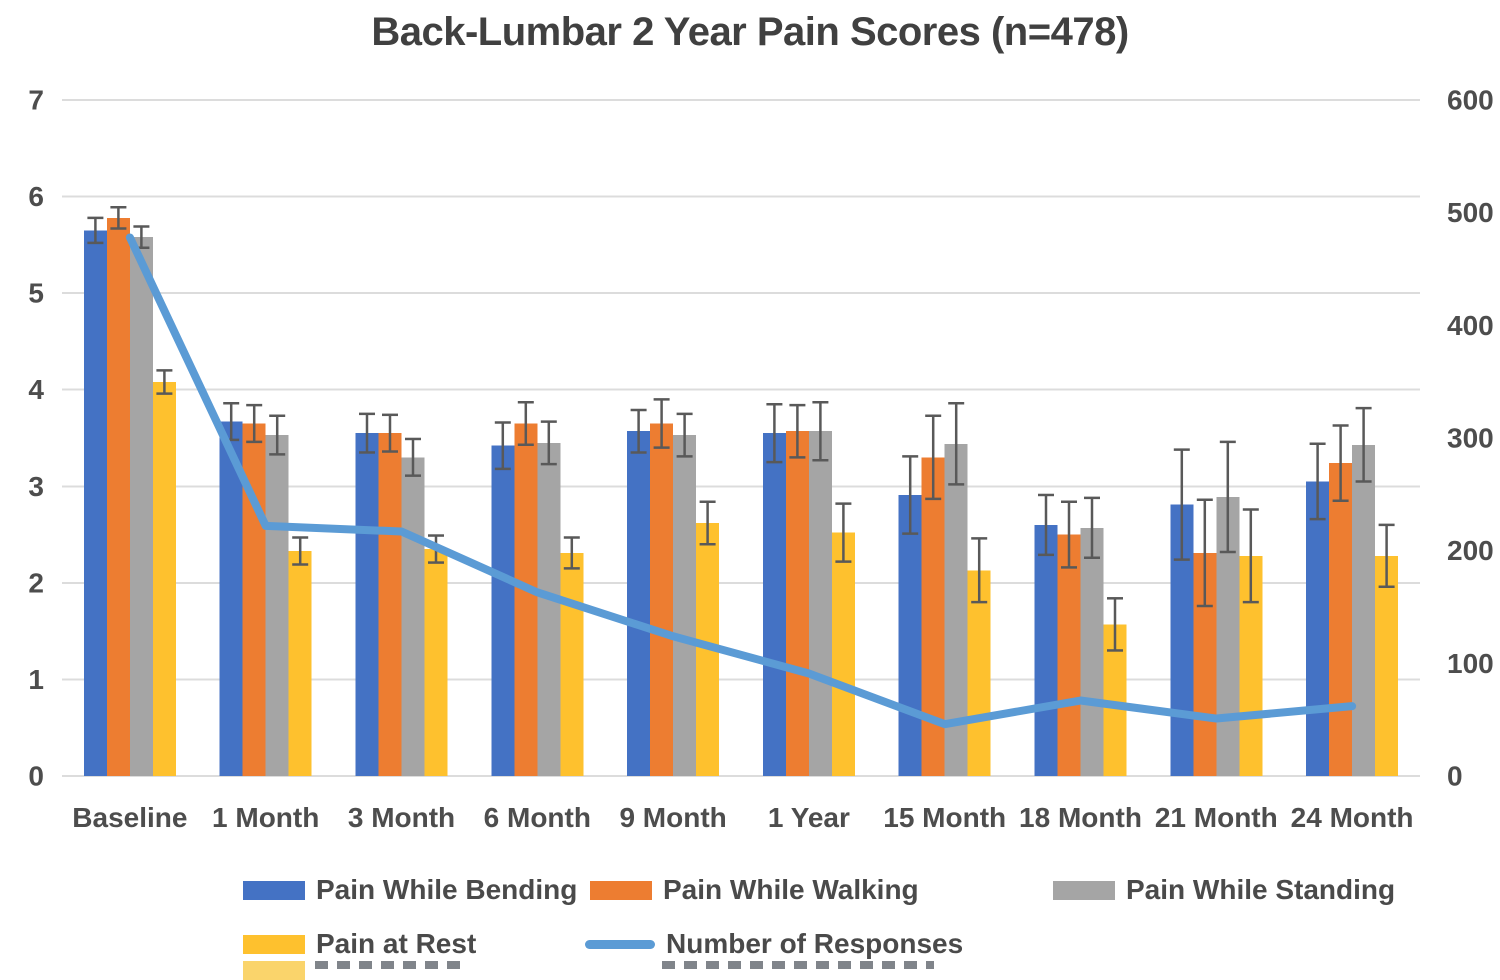 This screenshot has height=980, width=1500. Describe the element at coordinates (1080, 817) in the screenshot. I see `x-axis-label: 18 Month` at that location.